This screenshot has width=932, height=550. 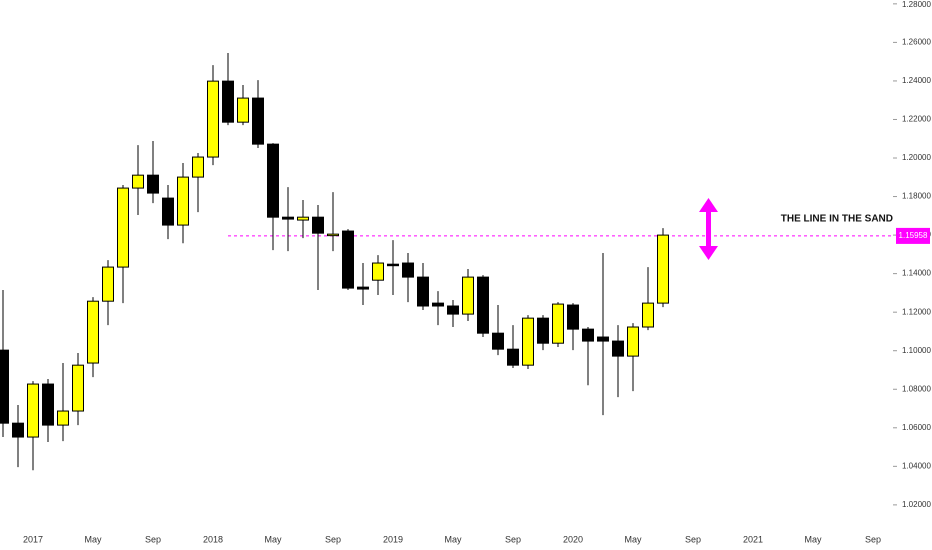 I want to click on y-tick-label: 1.06000, so click(x=916, y=427).